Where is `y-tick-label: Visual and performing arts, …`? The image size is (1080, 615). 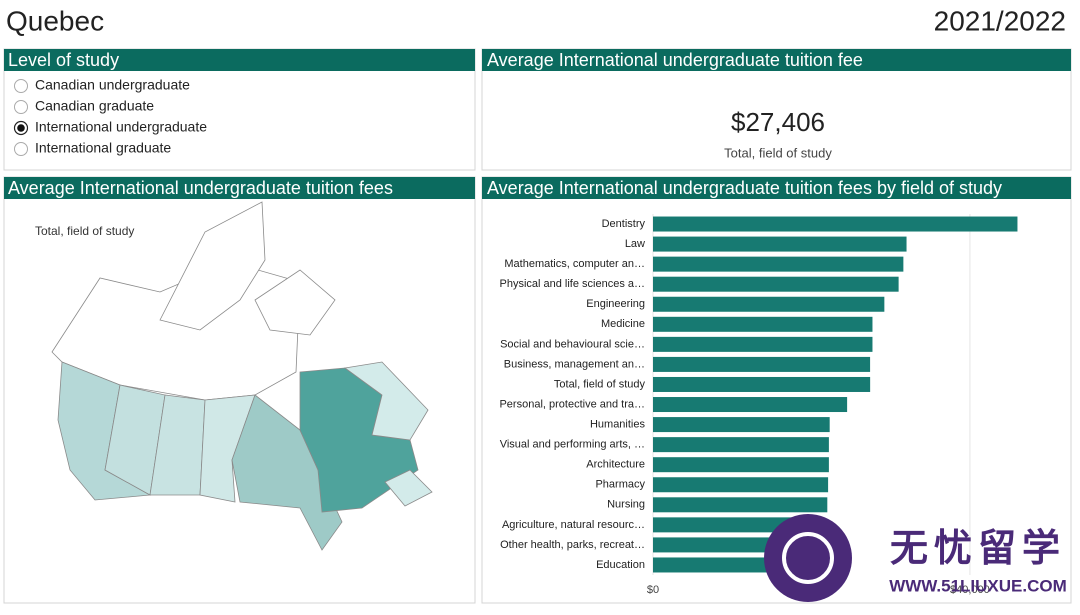 y-tick-label: Visual and performing arts, … is located at coordinates (572, 445).